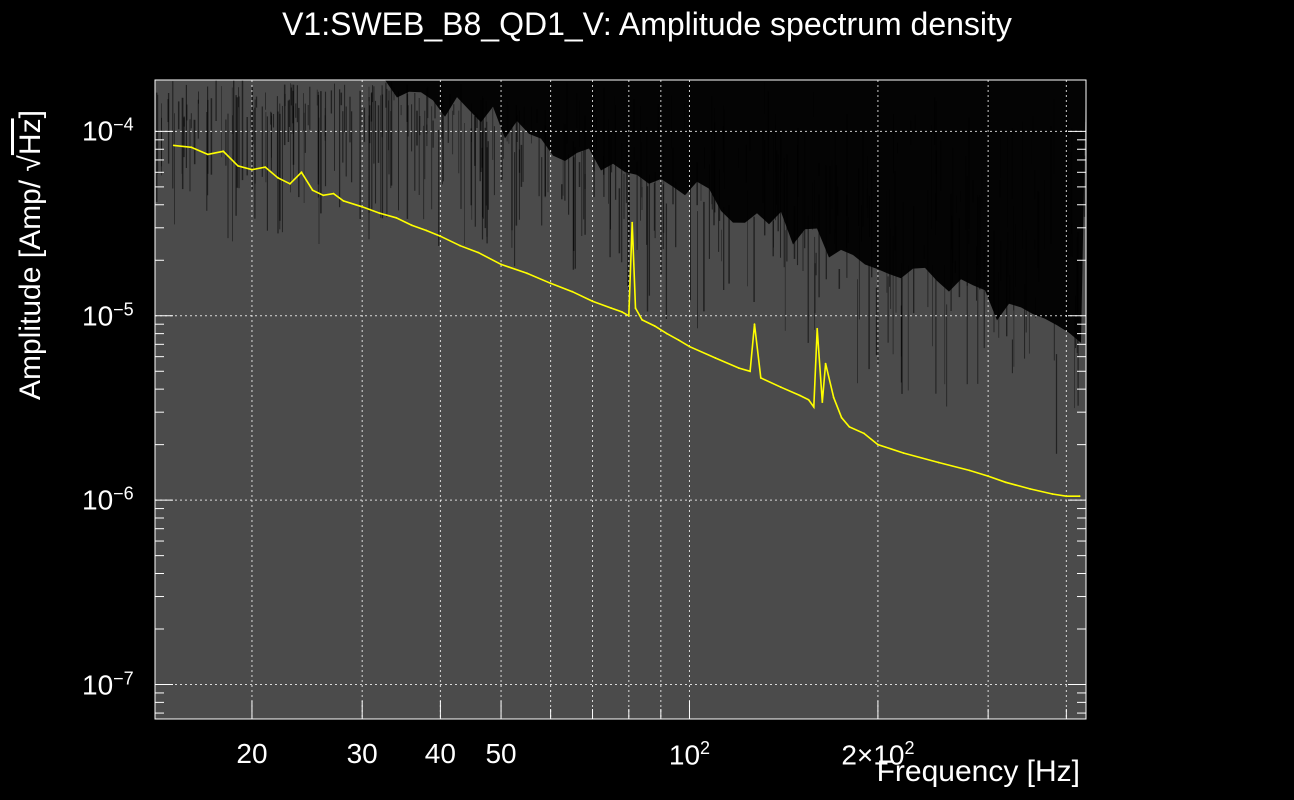  I want to click on x-tick-label: 102, so click(689, 754).